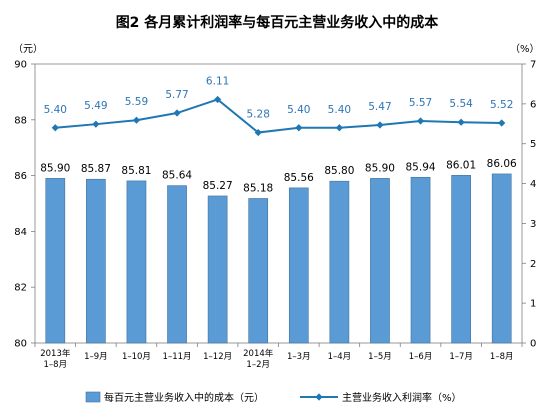  Describe the element at coordinates (20, 65) in the screenshot. I see `left-tick-label: 90` at that location.